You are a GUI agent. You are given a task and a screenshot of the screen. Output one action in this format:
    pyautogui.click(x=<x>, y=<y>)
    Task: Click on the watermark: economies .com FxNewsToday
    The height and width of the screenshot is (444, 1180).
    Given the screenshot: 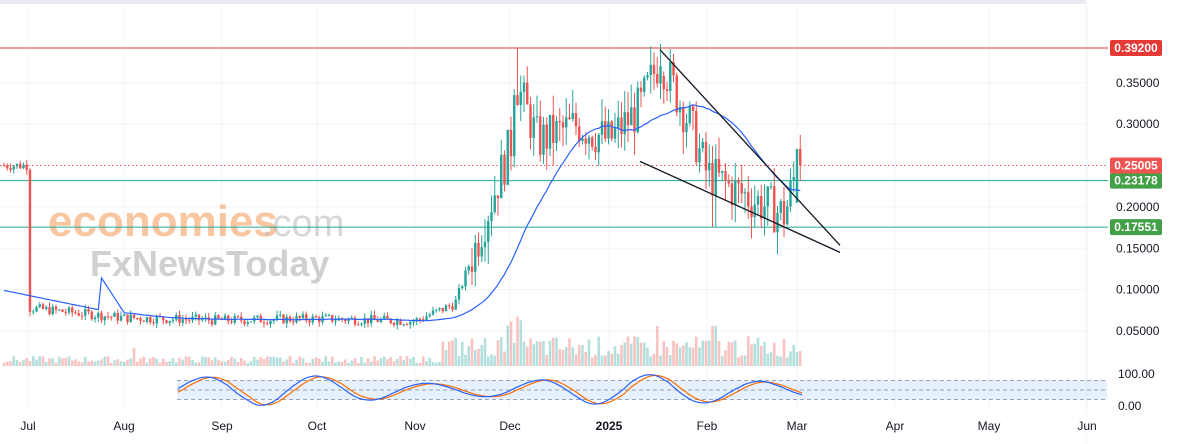 What is the action you would take?
    pyautogui.click(x=196, y=240)
    